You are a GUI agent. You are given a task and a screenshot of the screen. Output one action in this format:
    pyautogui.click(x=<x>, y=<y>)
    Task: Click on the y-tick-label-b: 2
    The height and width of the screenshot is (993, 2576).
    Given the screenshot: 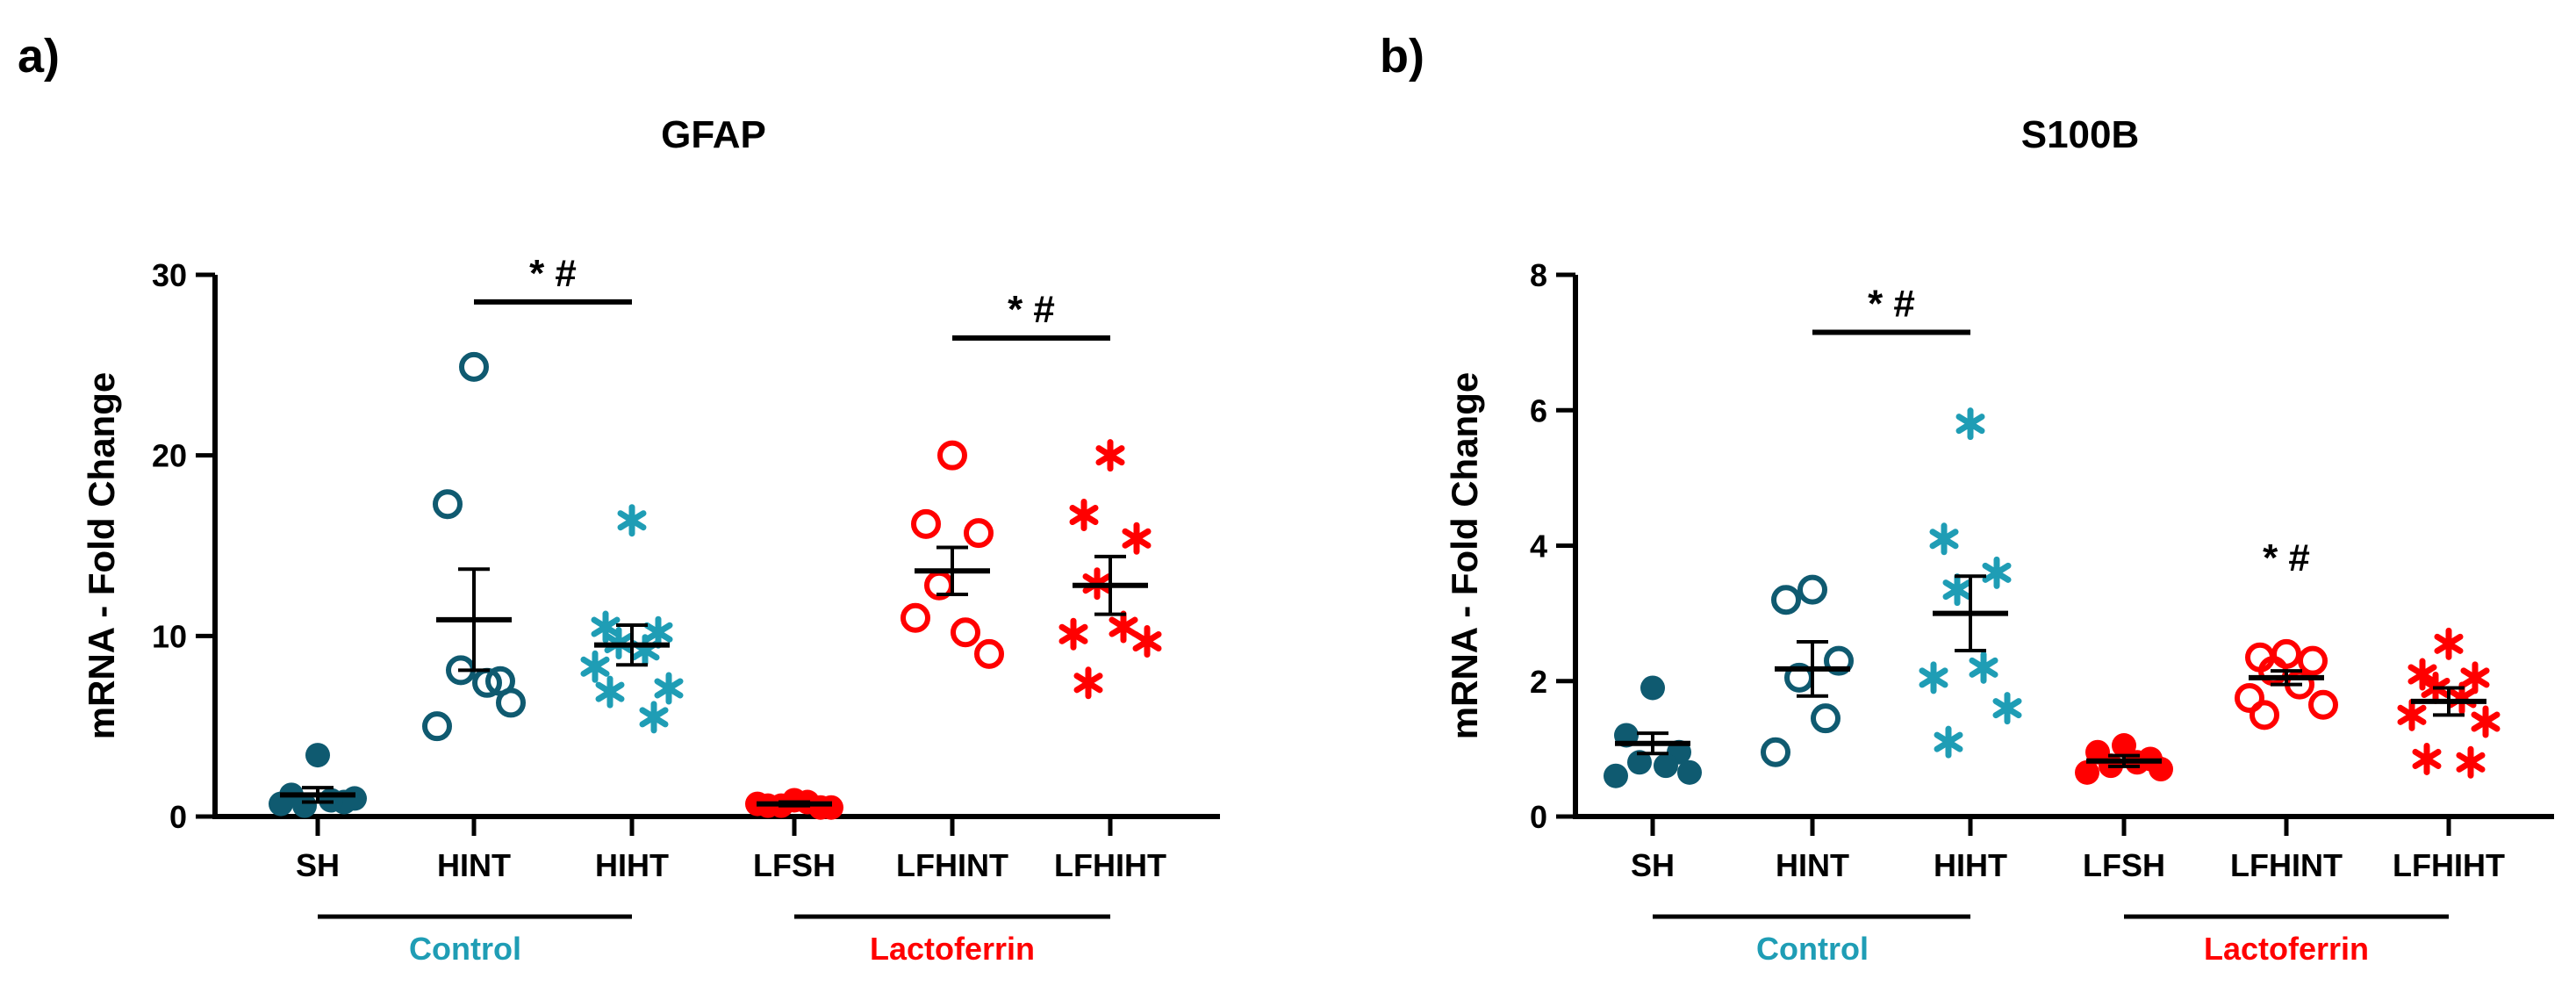 What is the action you would take?
    pyautogui.click(x=1538, y=682)
    